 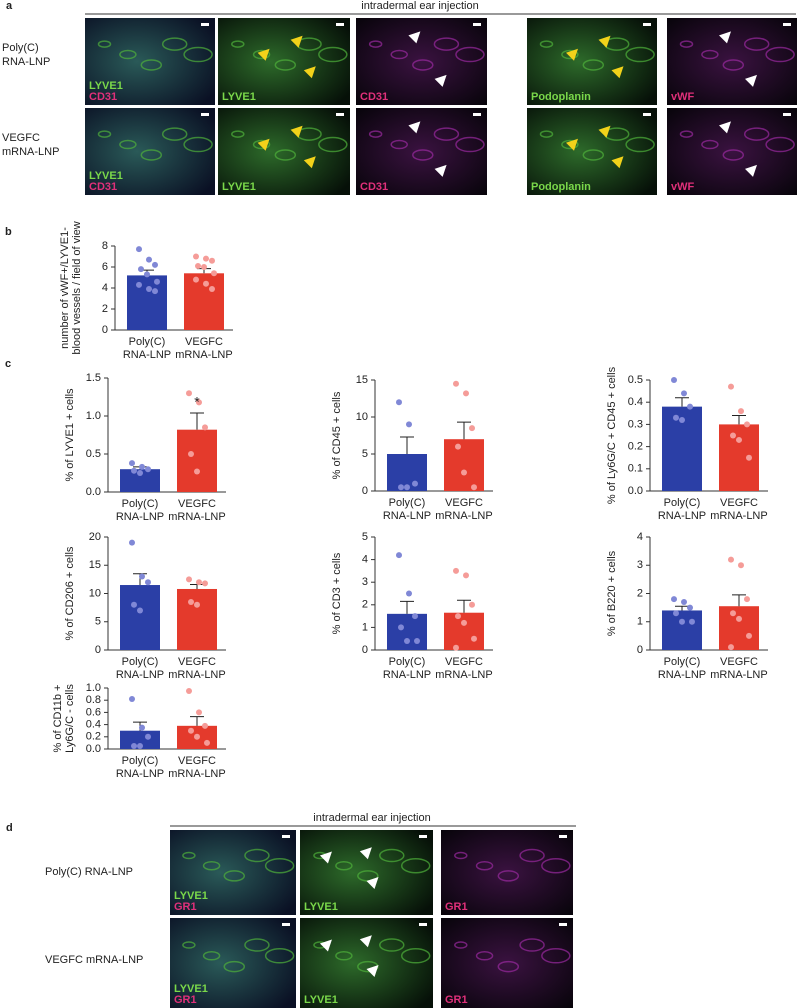 What do you see at coordinates (185, 1000) in the screenshot?
I see `image-label: GR1` at bounding box center [185, 1000].